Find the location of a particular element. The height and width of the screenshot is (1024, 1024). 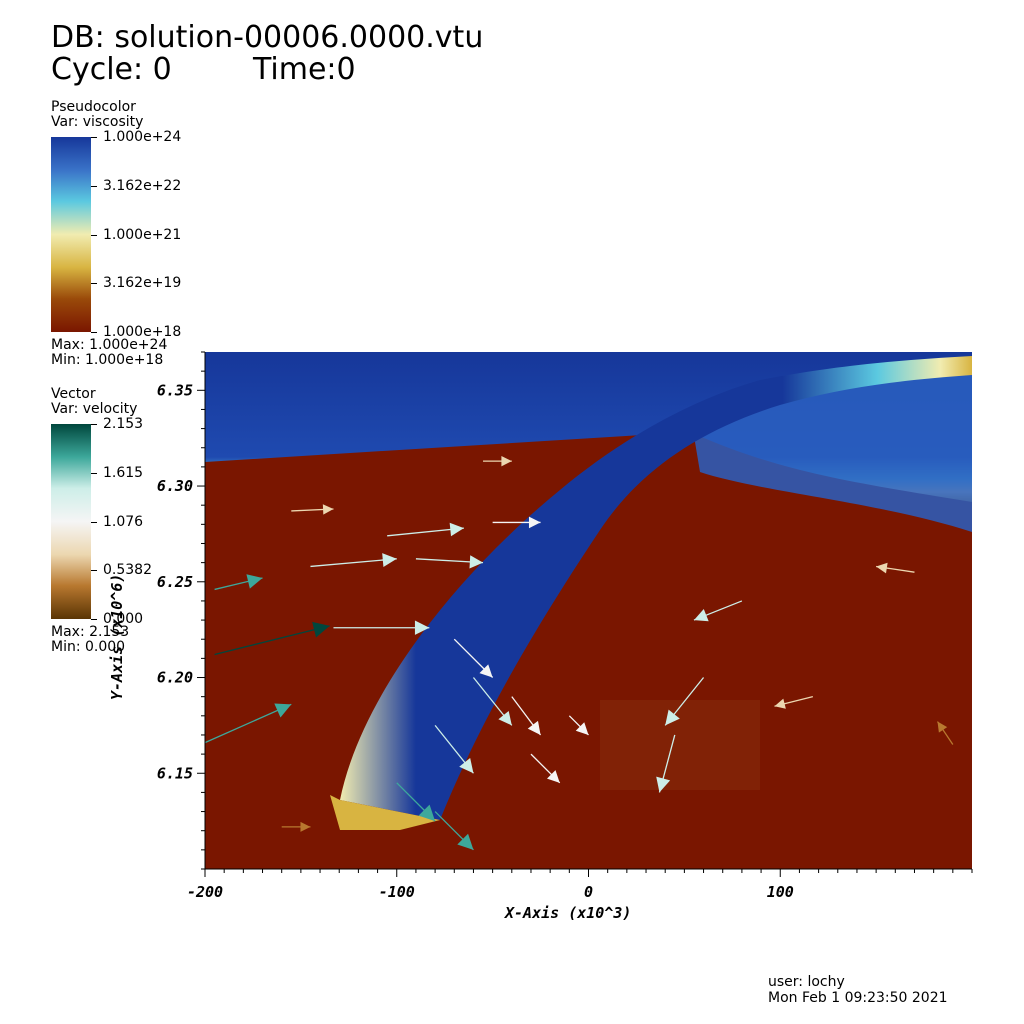

pseudocolor-colorbar is located at coordinates (71, 234).